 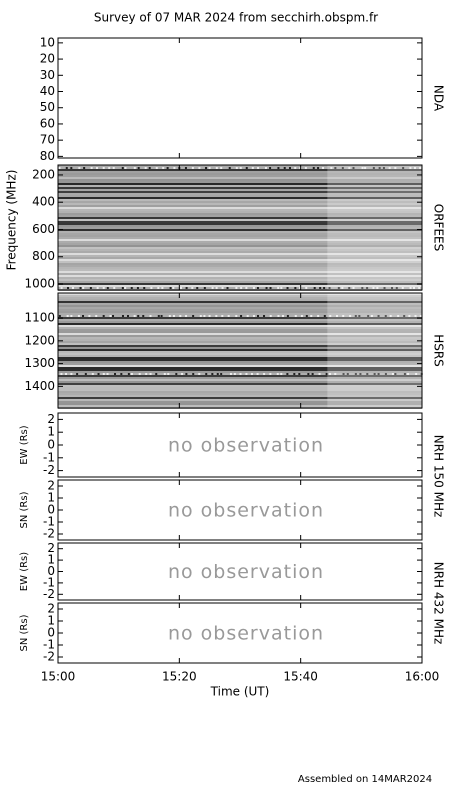 I want to click on instrument-label: HSRS, so click(x=439, y=350).